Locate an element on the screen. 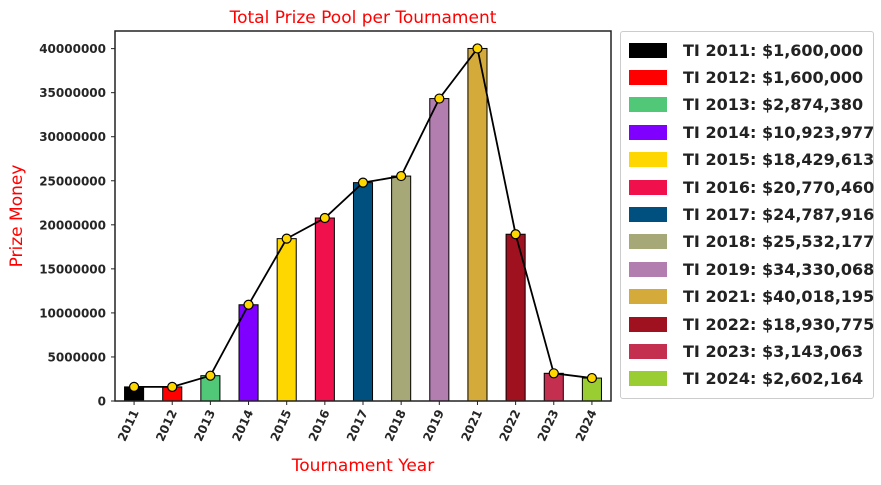 The height and width of the screenshot is (485, 881). bar-2017 is located at coordinates (363, 292).